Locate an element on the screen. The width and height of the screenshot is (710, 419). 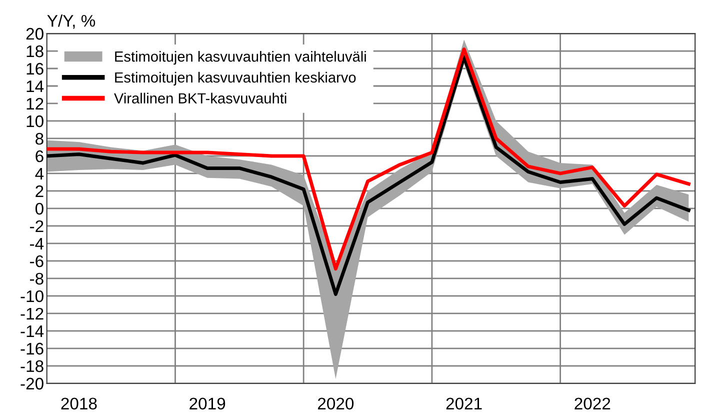
y-tick-label: -4 is located at coordinates (37, 244).